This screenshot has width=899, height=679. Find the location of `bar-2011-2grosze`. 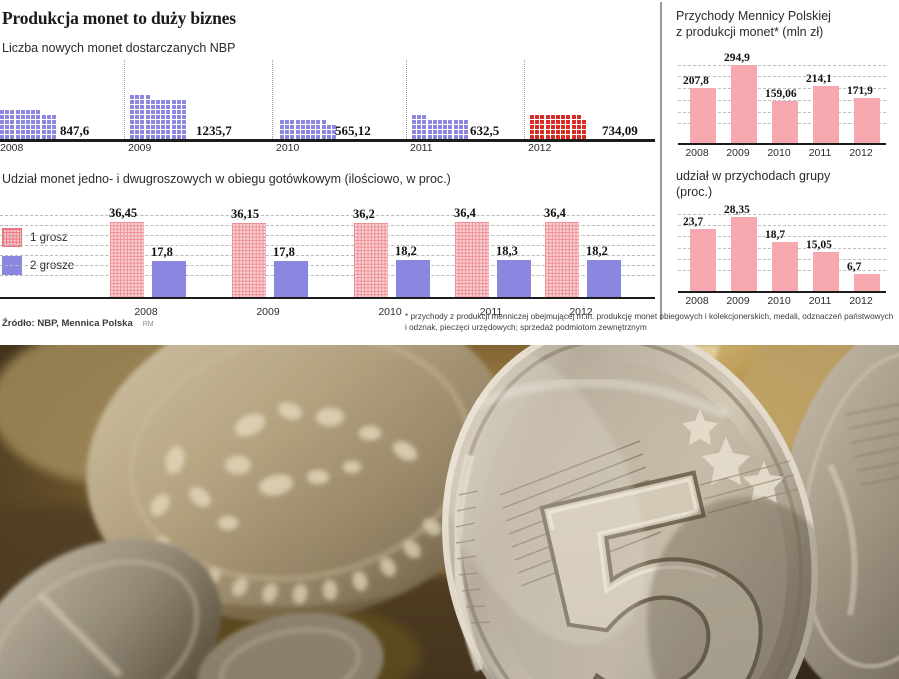

bar-2011-2grosze is located at coordinates (514, 278).